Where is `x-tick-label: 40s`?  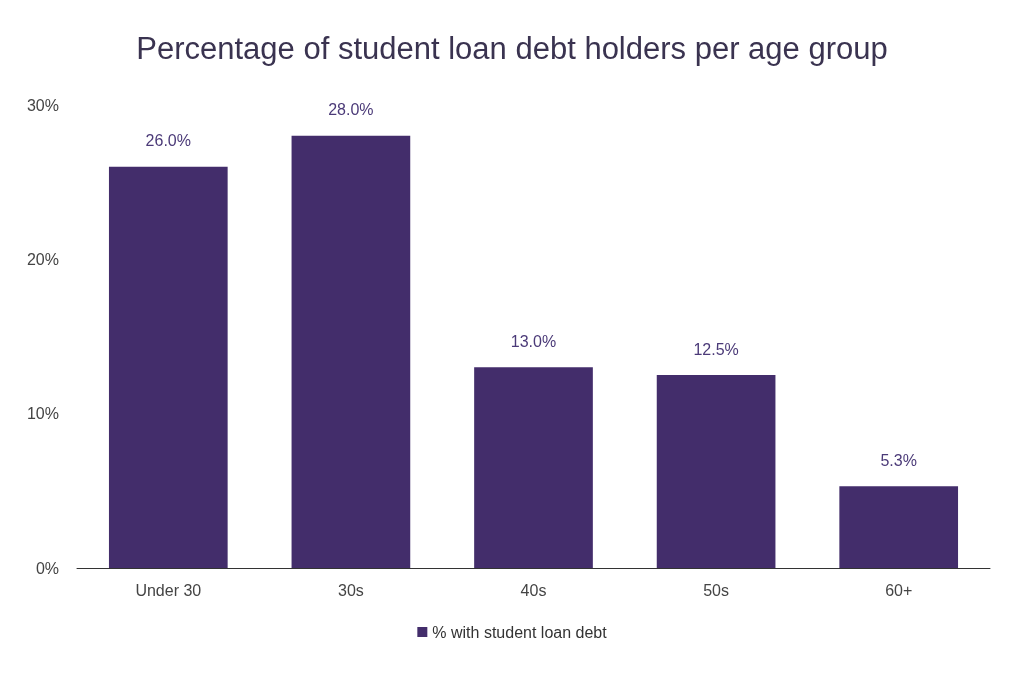 x-tick-label: 40s is located at coordinates (533, 590).